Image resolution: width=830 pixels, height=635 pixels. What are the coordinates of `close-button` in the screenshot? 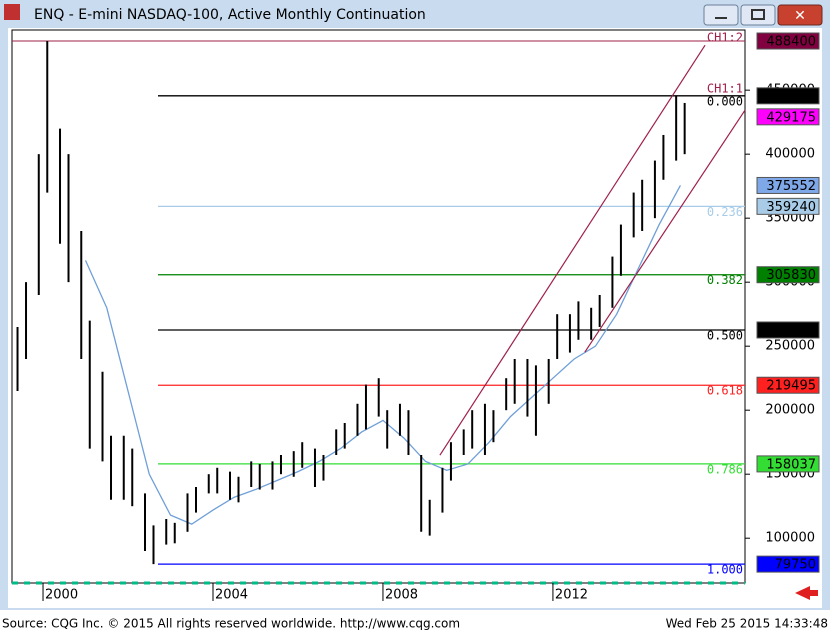 It's located at (800, 15).